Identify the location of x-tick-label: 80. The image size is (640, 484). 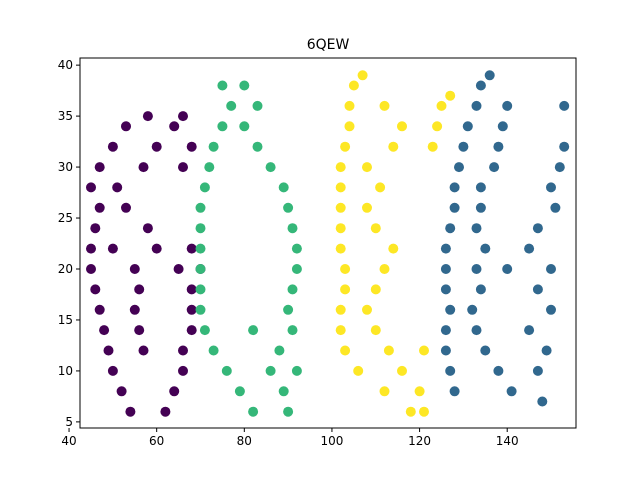
(244, 441).